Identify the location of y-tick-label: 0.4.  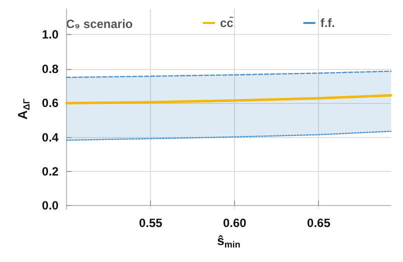
(50, 137).